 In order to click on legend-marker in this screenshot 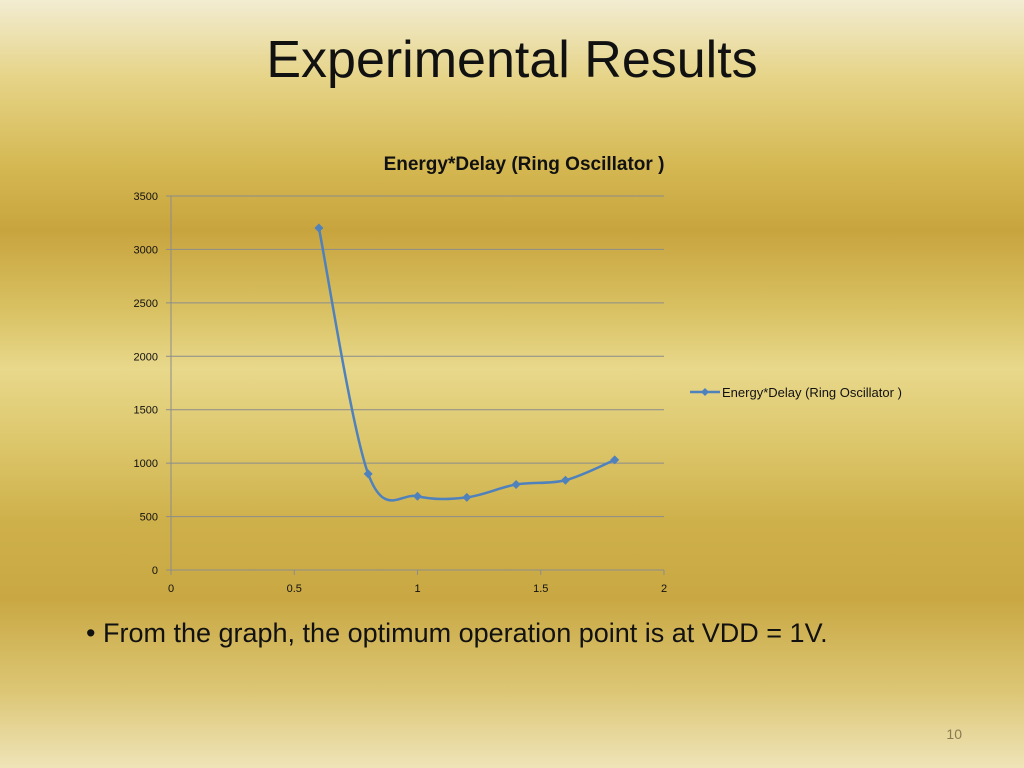, I will do `click(705, 392)`.